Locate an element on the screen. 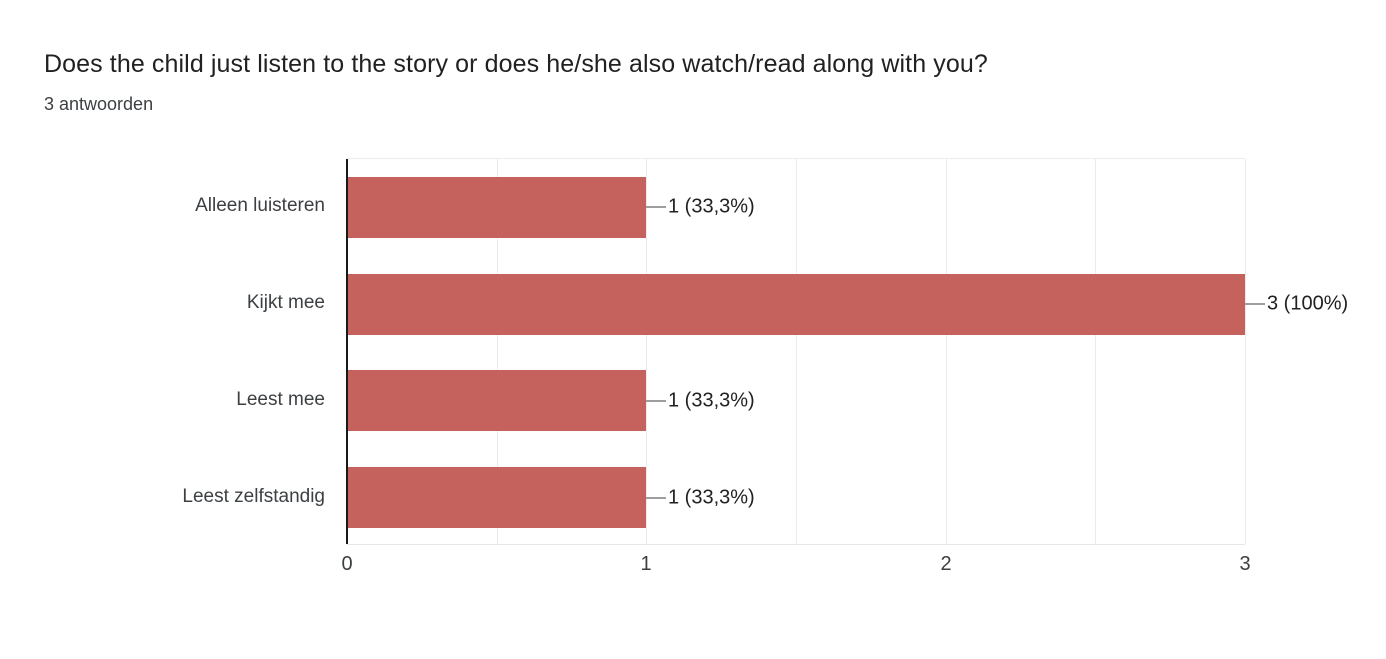  x-tick-label: 0 is located at coordinates (347, 564).